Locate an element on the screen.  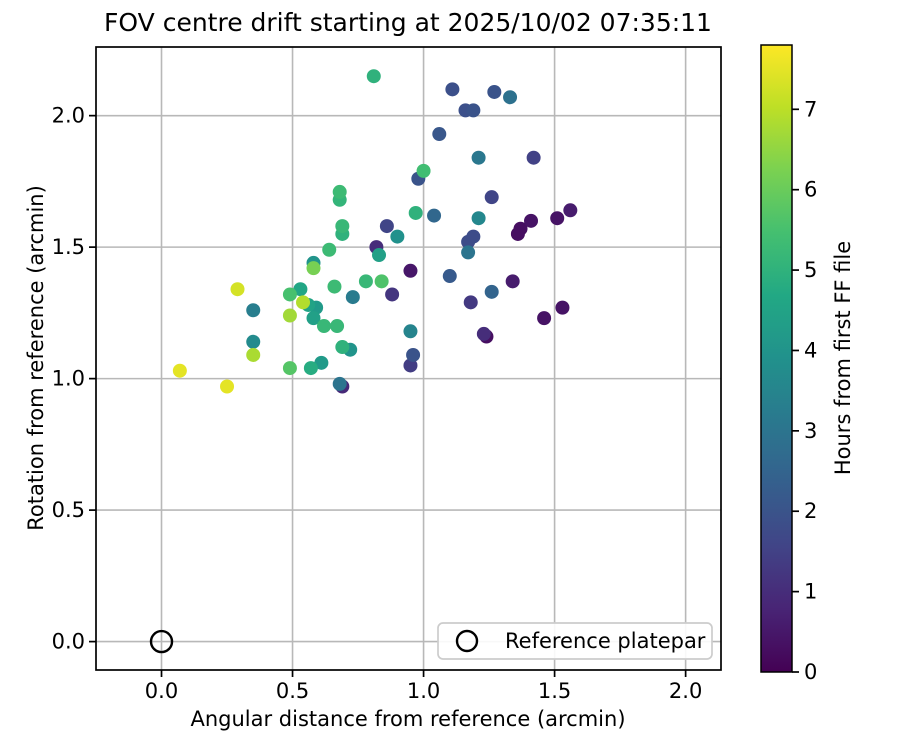
colorbar: 0 1 2 3 4 5 6 7 Hours from first FF file is located at coordinates (807, 364).